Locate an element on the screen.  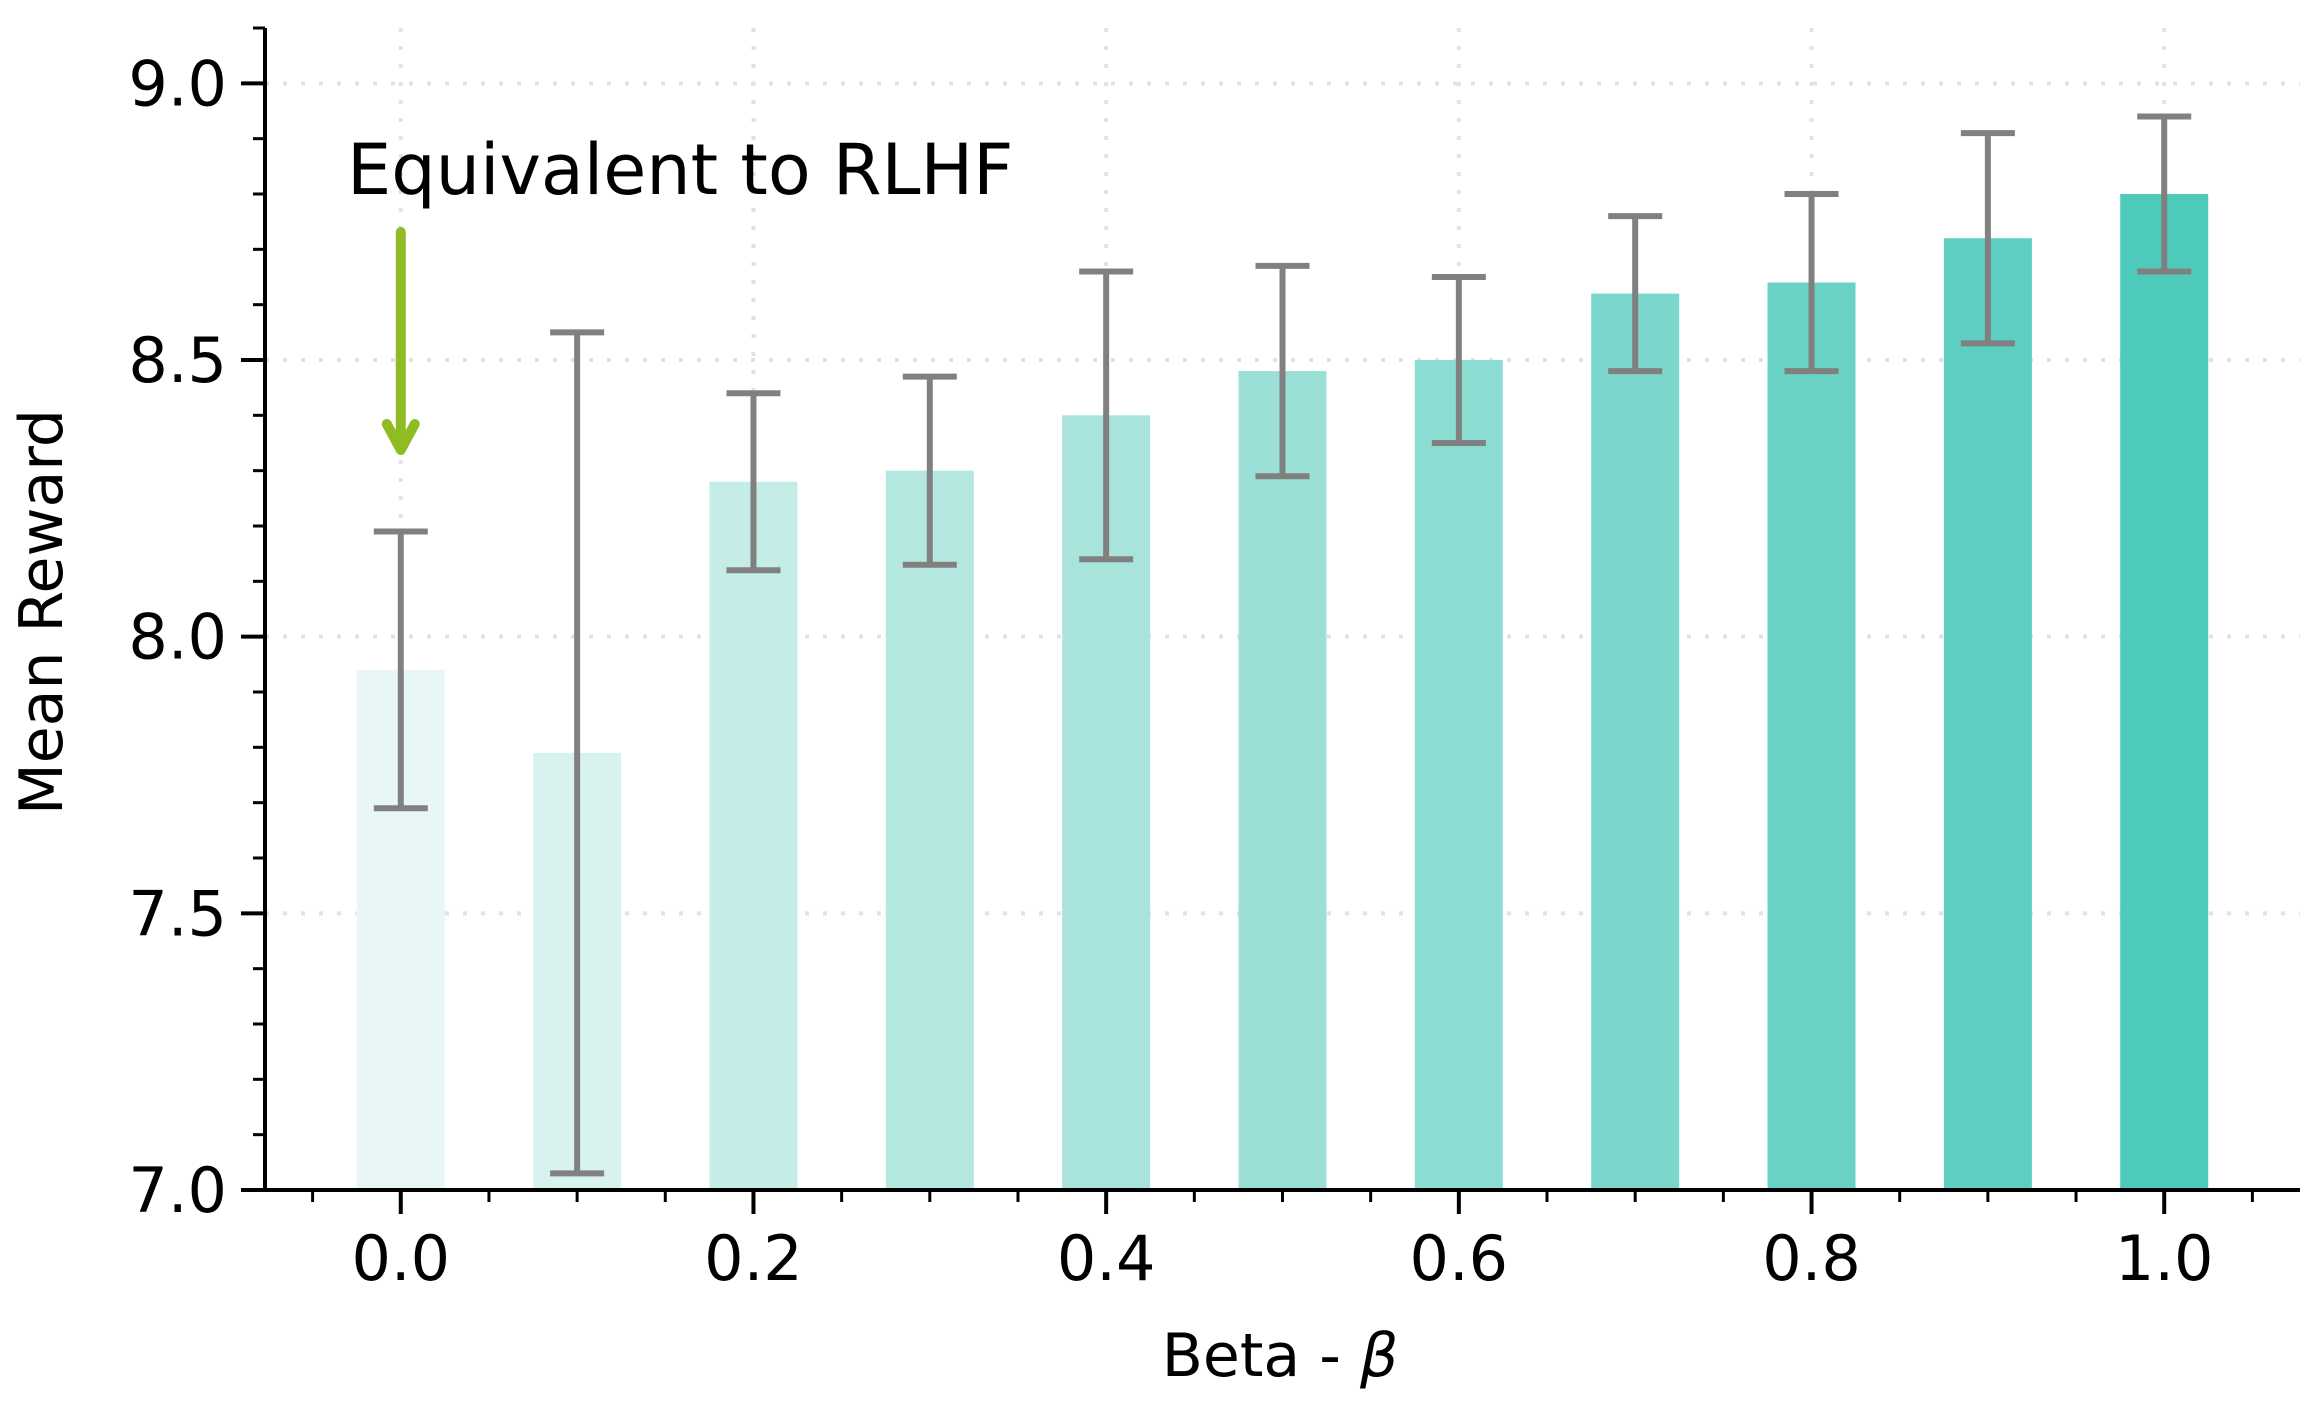
x-axis-label-text: Beta - is located at coordinates (1261, 1356).